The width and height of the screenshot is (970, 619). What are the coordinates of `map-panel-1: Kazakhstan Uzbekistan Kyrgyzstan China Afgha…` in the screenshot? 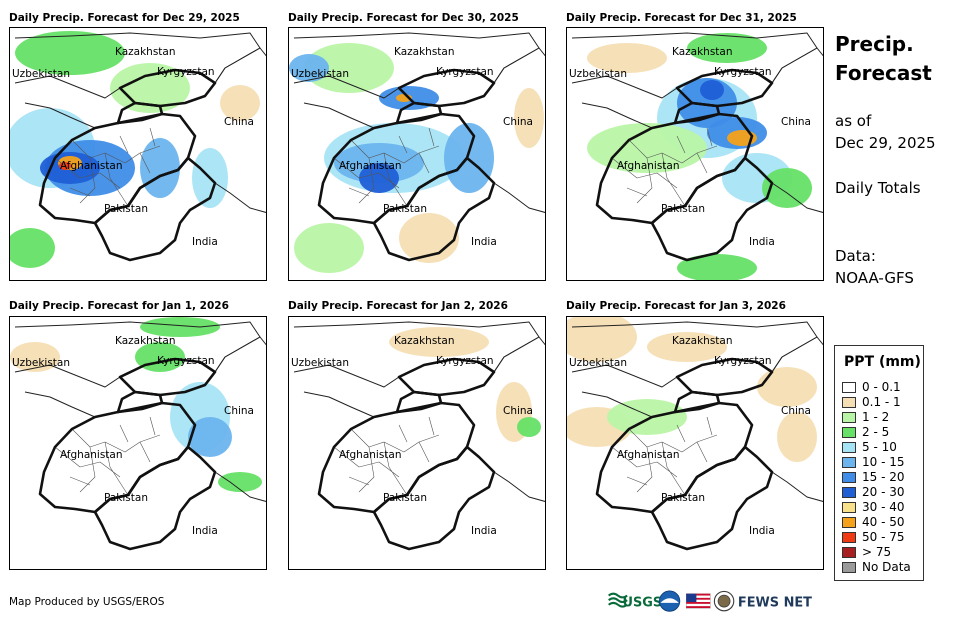 It's located at (138, 154).